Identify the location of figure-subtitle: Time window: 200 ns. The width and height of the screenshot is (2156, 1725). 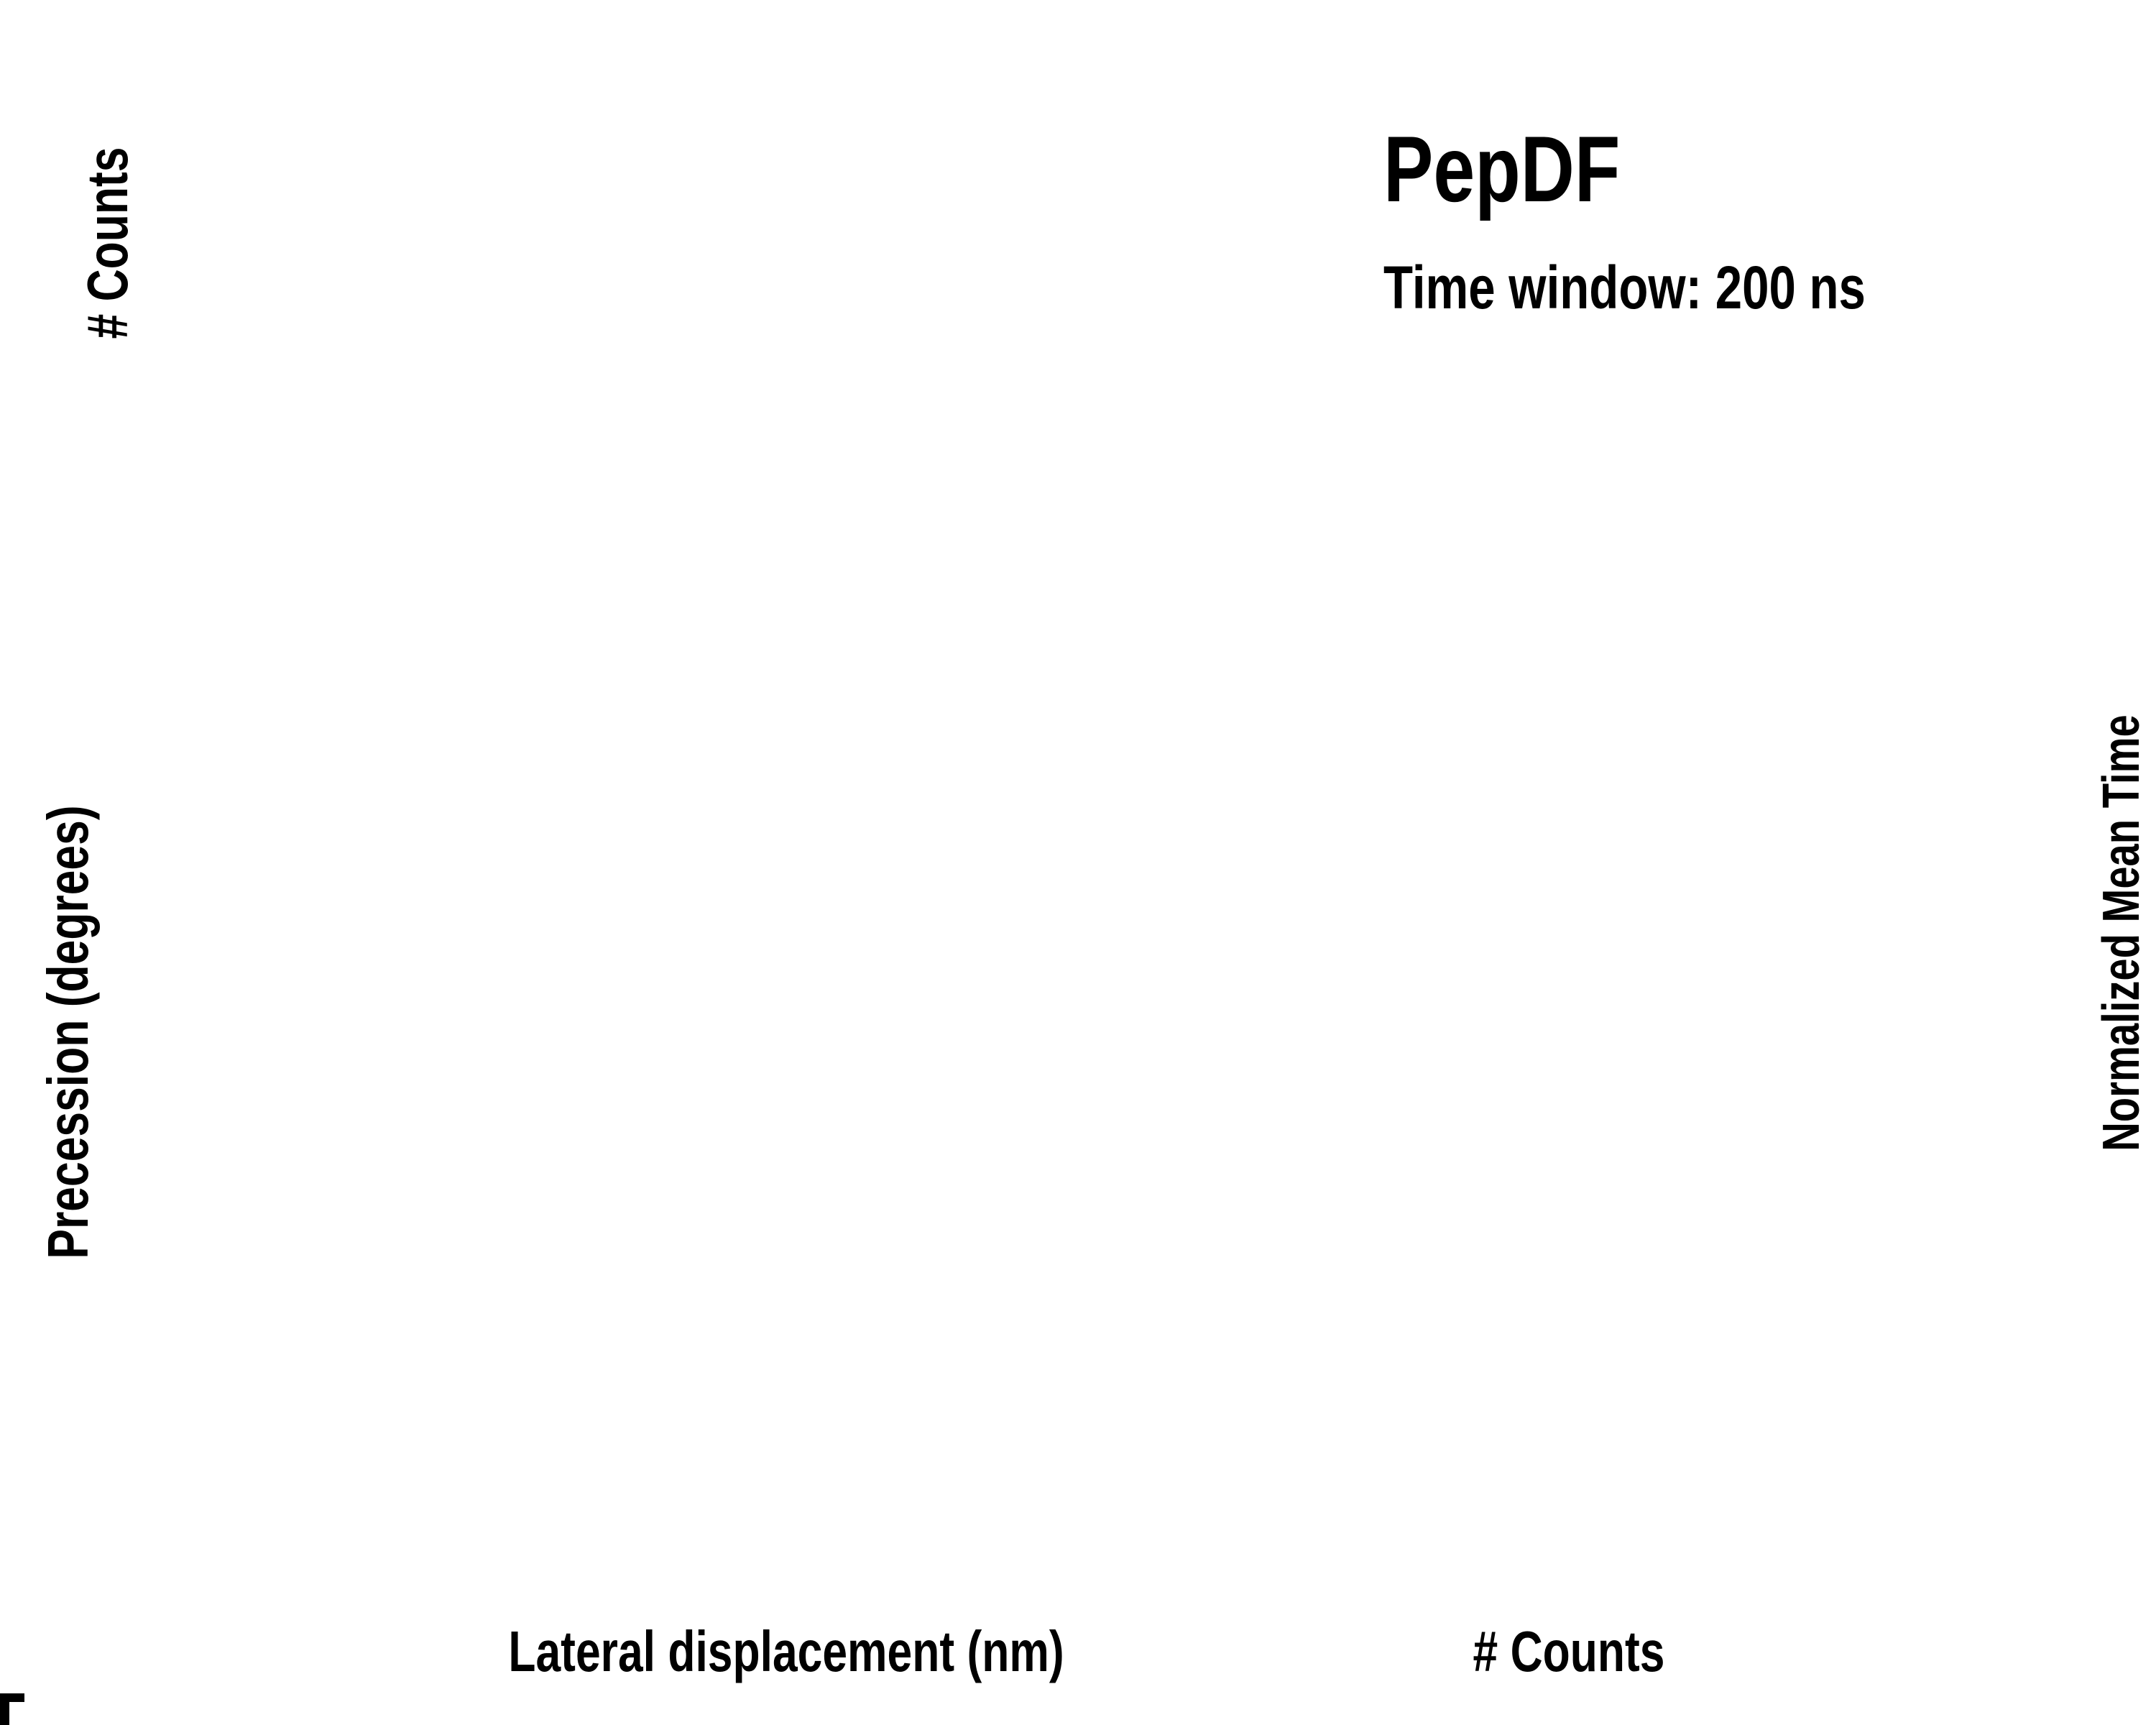
(1625, 287).